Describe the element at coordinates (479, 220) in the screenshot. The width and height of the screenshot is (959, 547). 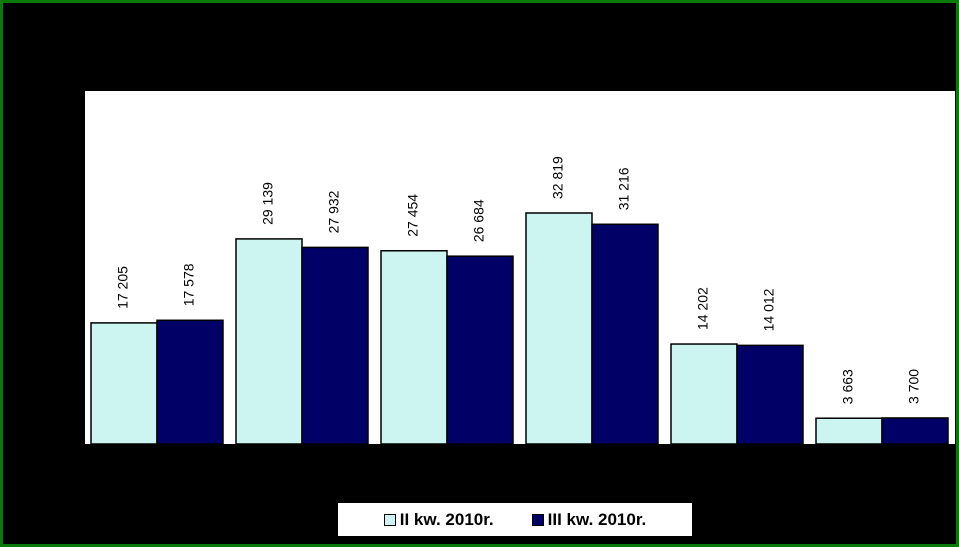
I see `data-label-series-2-cat-3: 26 684` at that location.